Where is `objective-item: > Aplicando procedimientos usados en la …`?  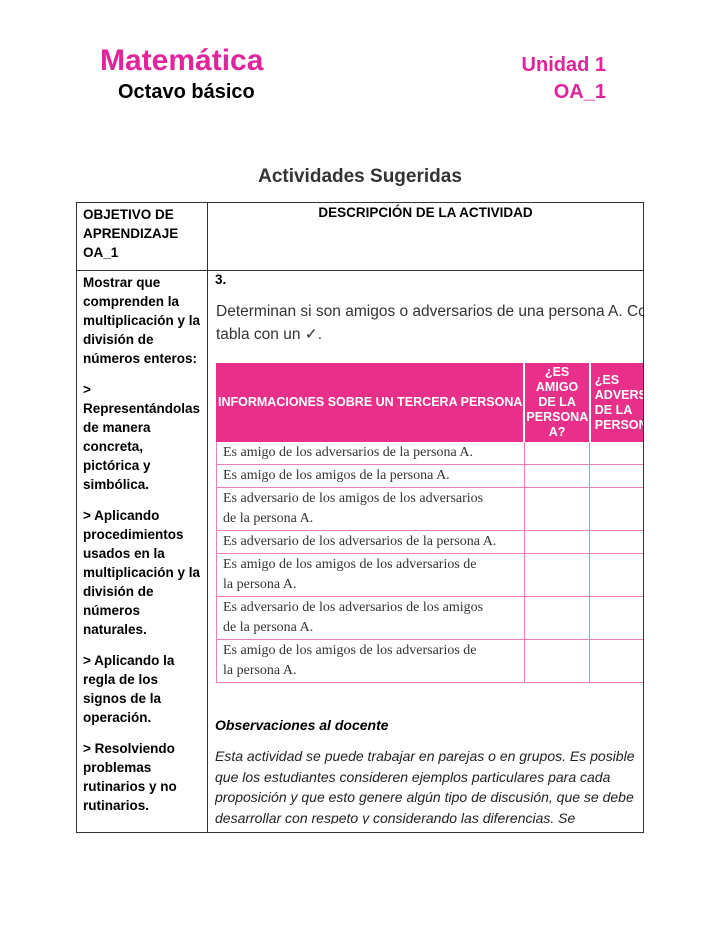
objective-item: > Aplicando procedimientos usados en la … is located at coordinates (142, 572).